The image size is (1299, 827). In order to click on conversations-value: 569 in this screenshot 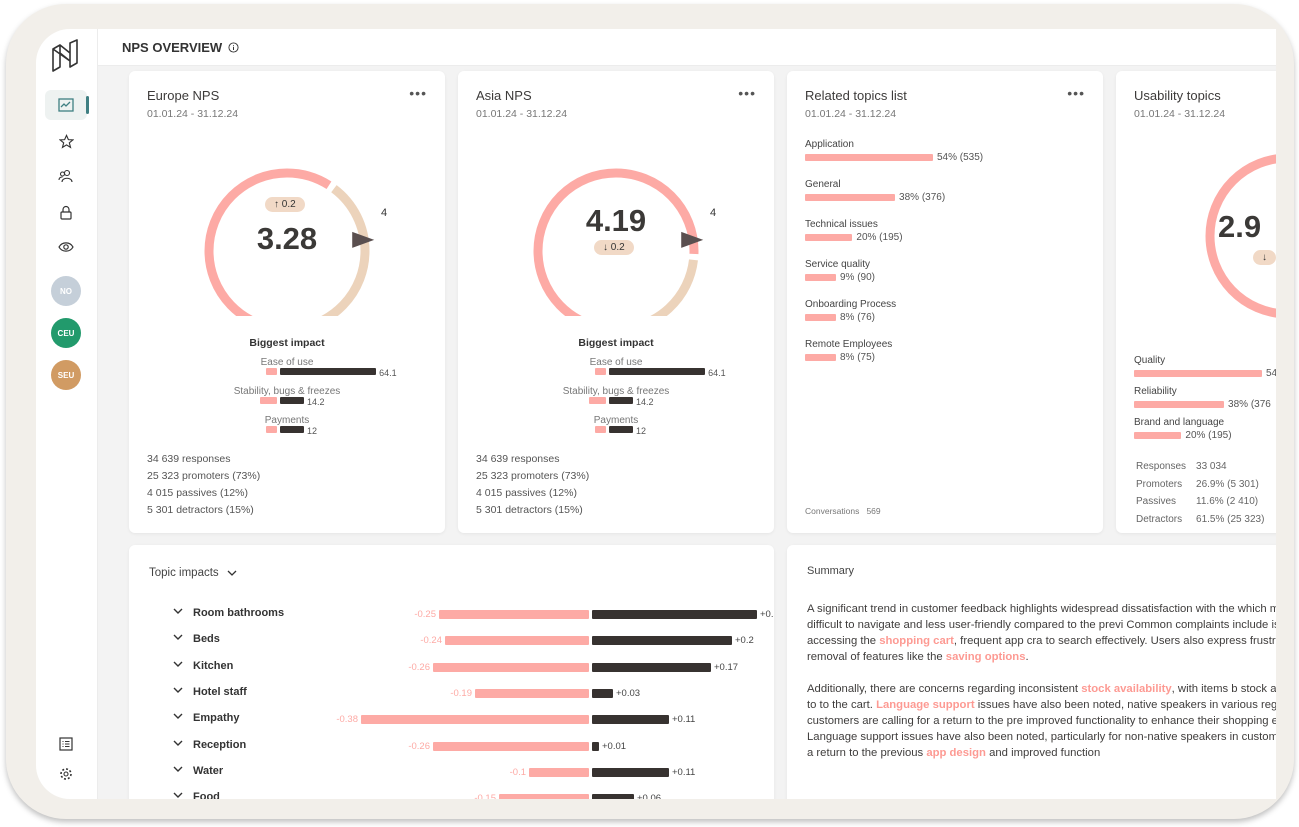, I will do `click(873, 511)`.